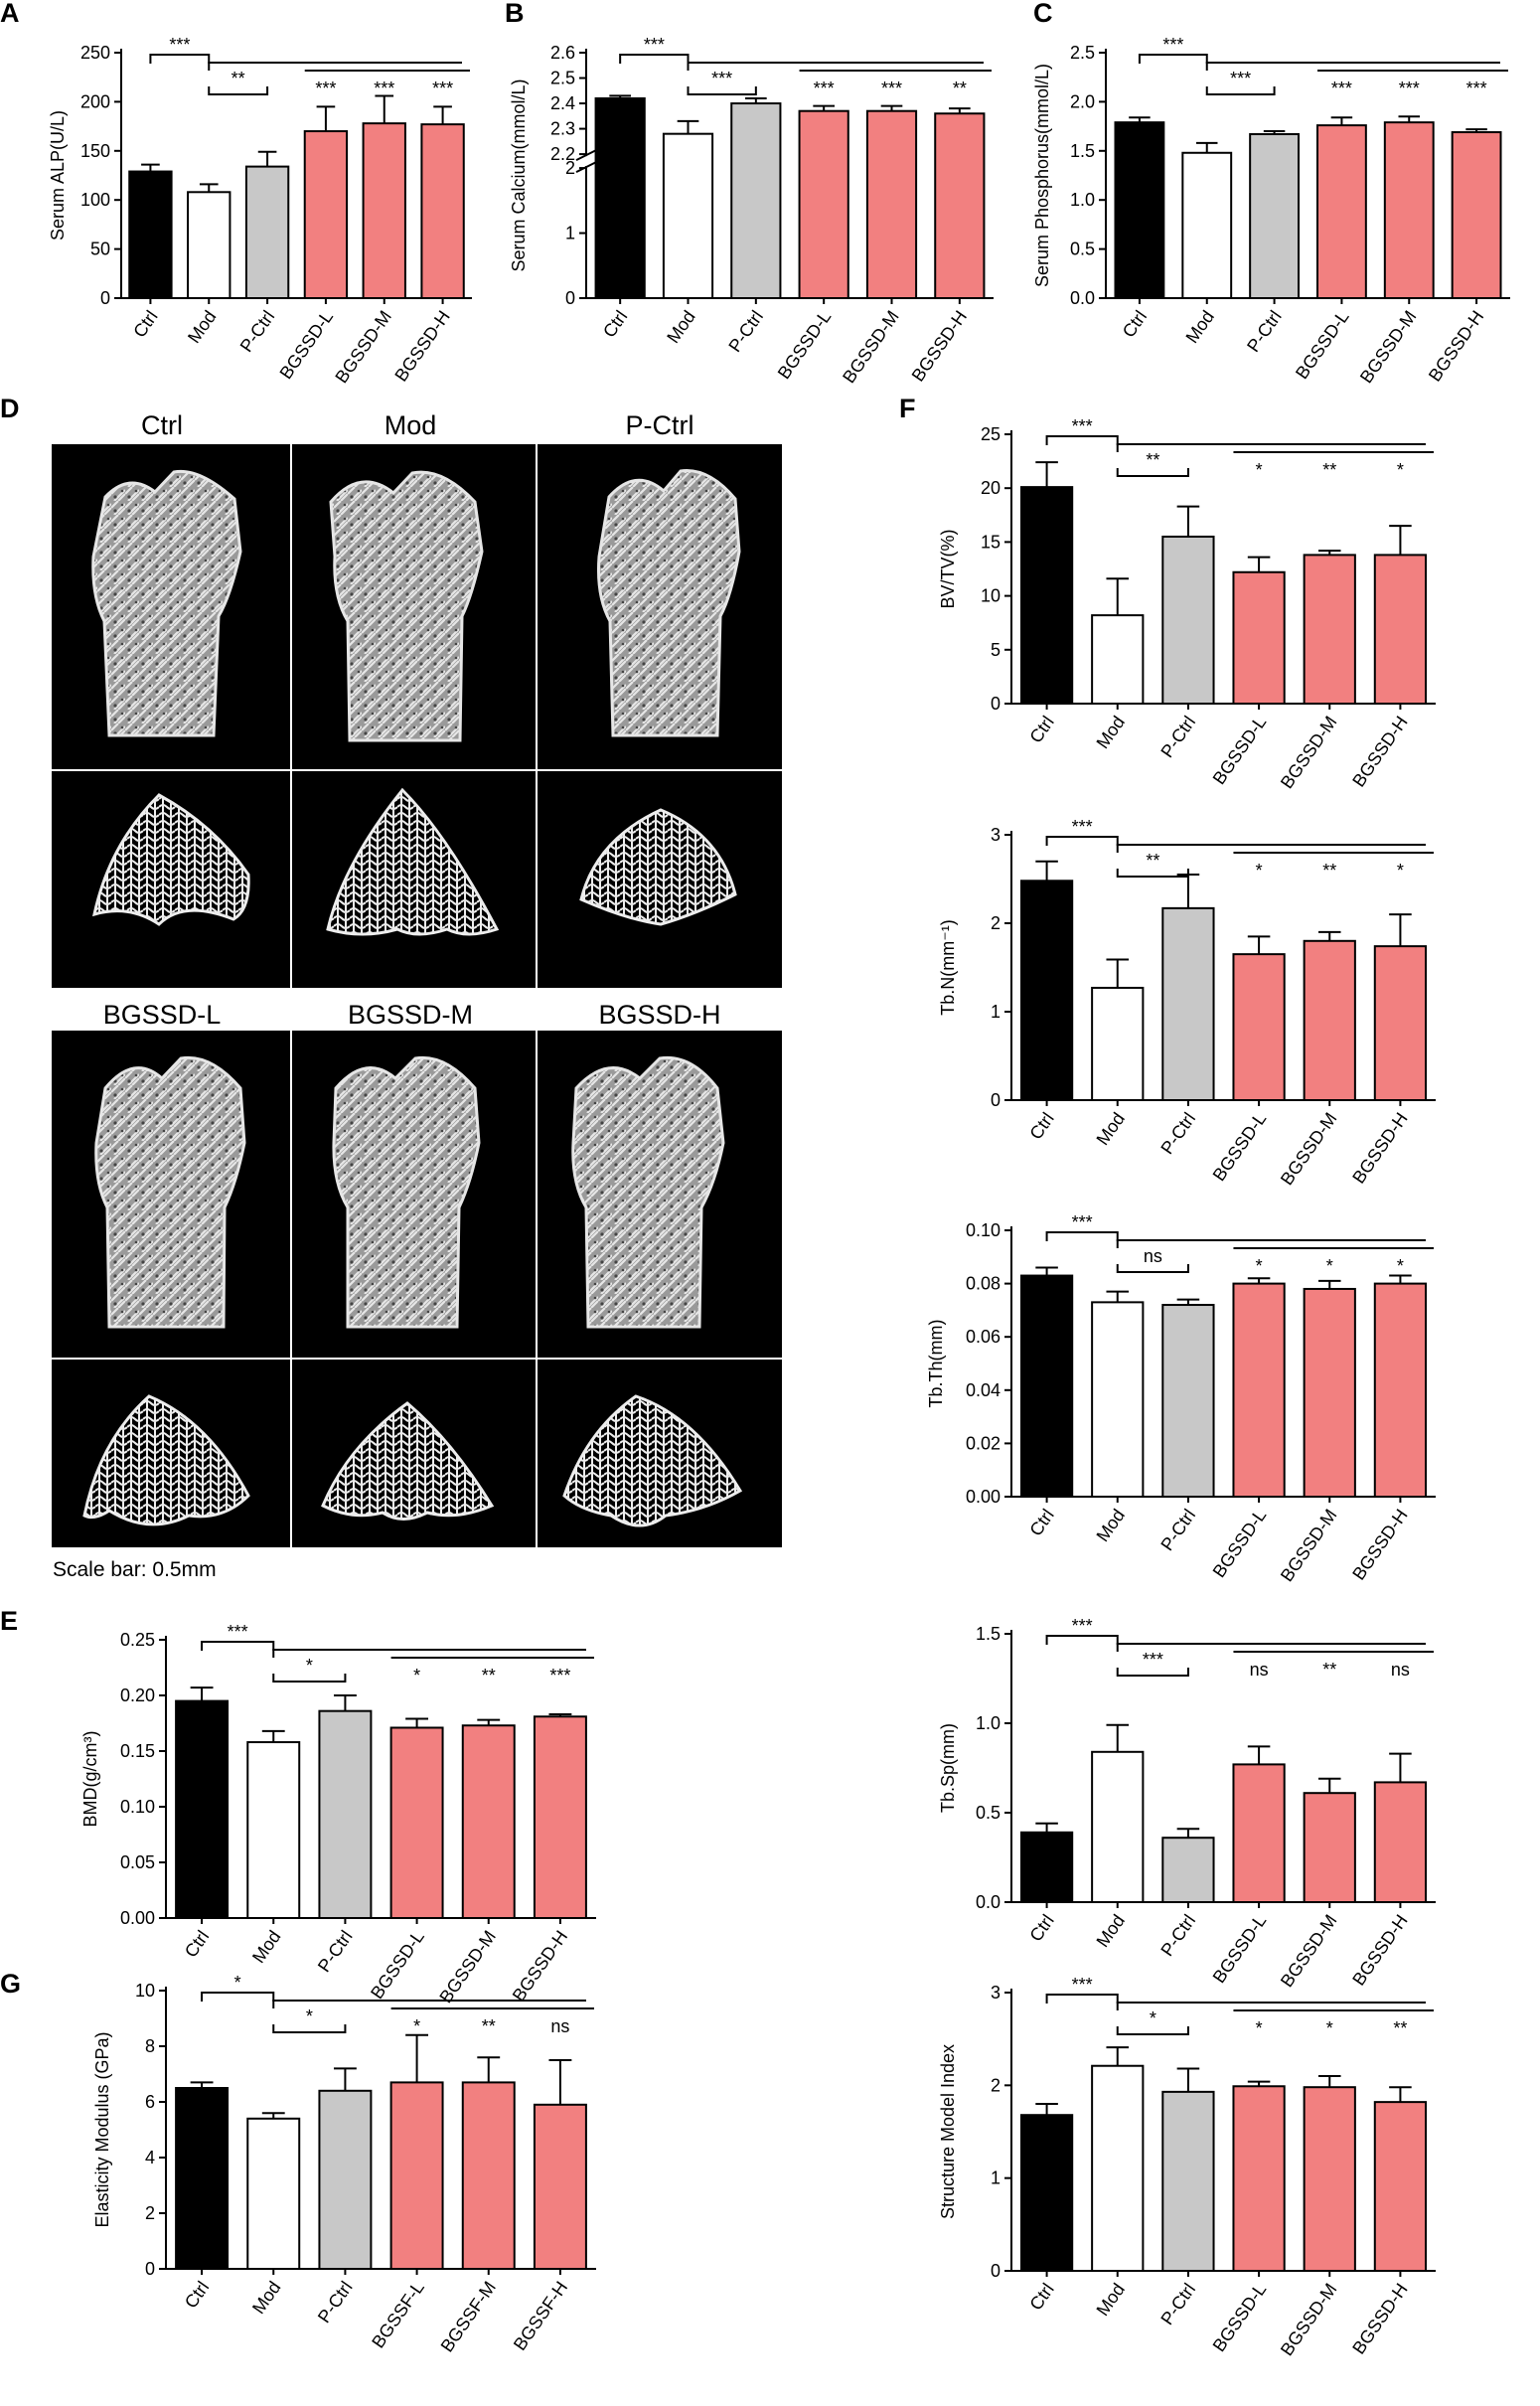  What do you see at coordinates (95, 53) in the screenshot?
I see `y-tick-label: 250` at bounding box center [95, 53].